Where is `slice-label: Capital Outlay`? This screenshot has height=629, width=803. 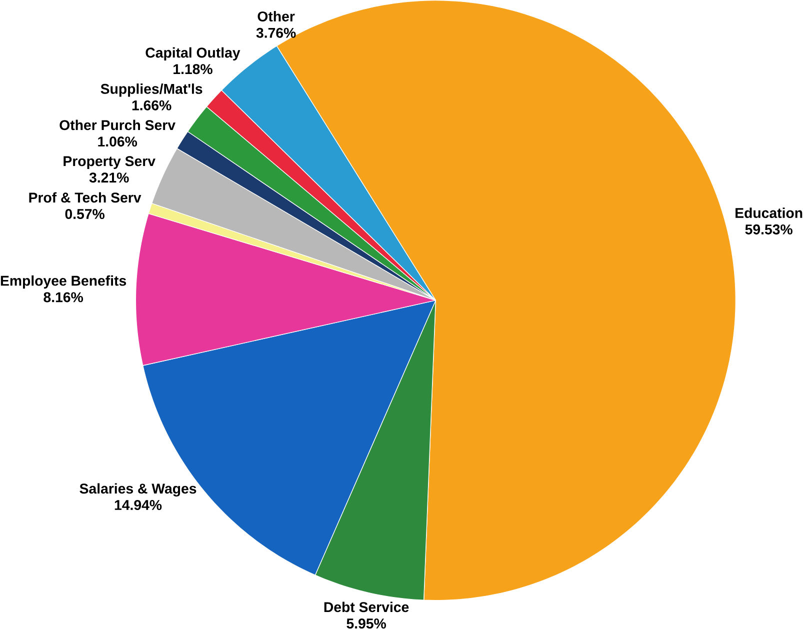 slice-label: Capital Outlay is located at coordinates (193, 54).